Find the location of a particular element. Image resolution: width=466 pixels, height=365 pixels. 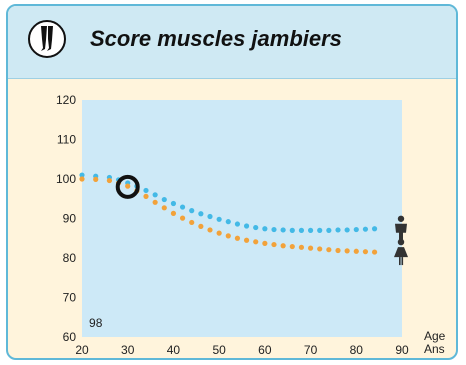

current-score-marker is located at coordinates (127, 186).